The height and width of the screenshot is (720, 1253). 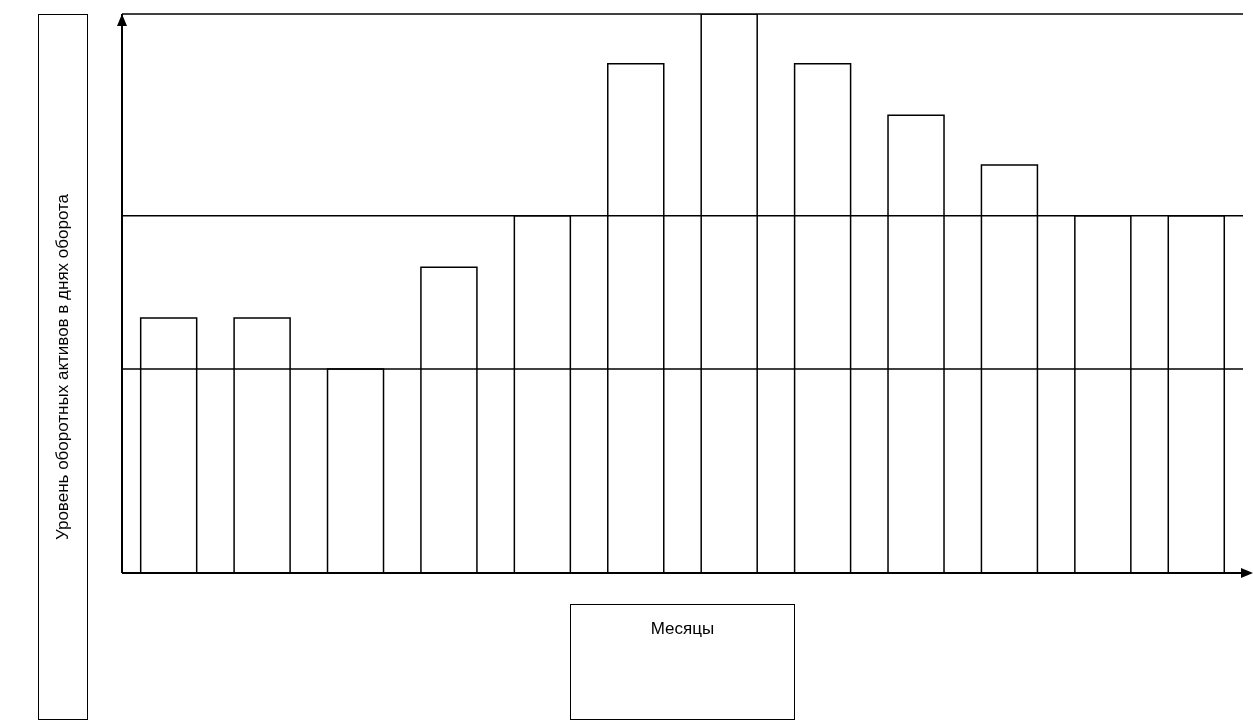 I want to click on y-axis-title: Уровень оборотных активов в днях оборота, so click(x=63, y=367).